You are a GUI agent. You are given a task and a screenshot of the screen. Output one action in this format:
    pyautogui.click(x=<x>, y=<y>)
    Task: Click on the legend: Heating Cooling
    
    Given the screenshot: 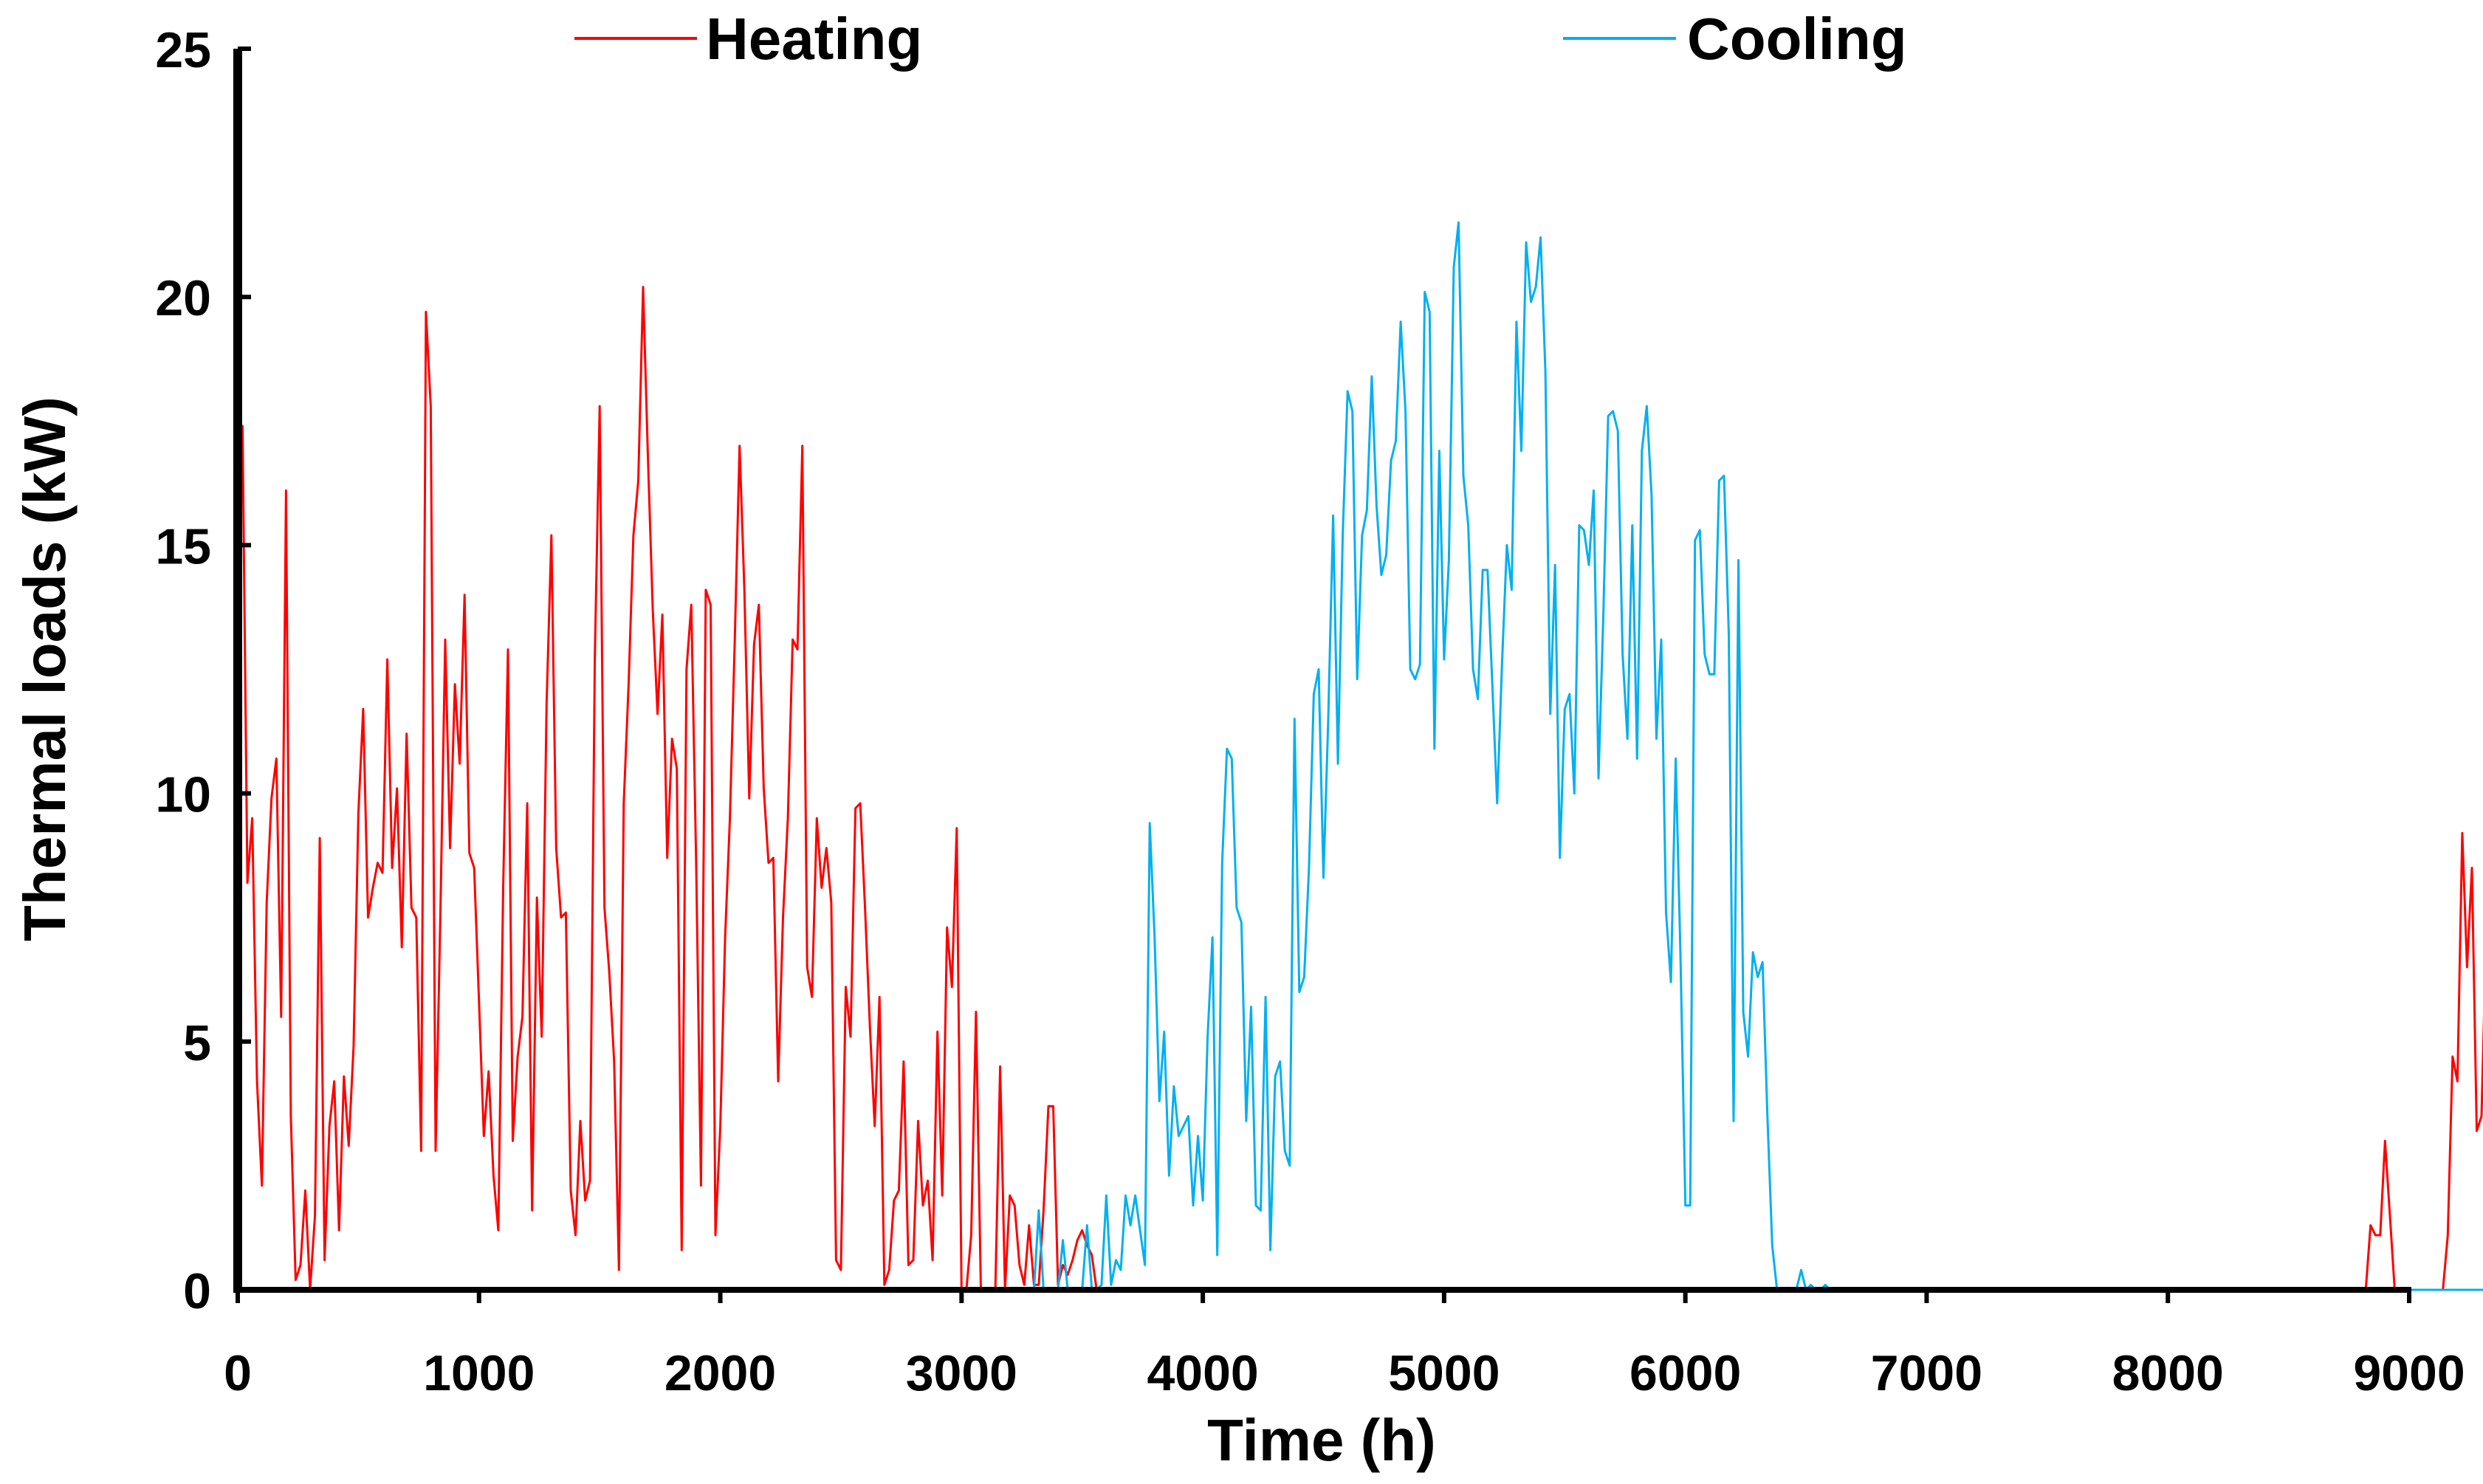 What is the action you would take?
    pyautogui.click(x=1240, y=39)
    